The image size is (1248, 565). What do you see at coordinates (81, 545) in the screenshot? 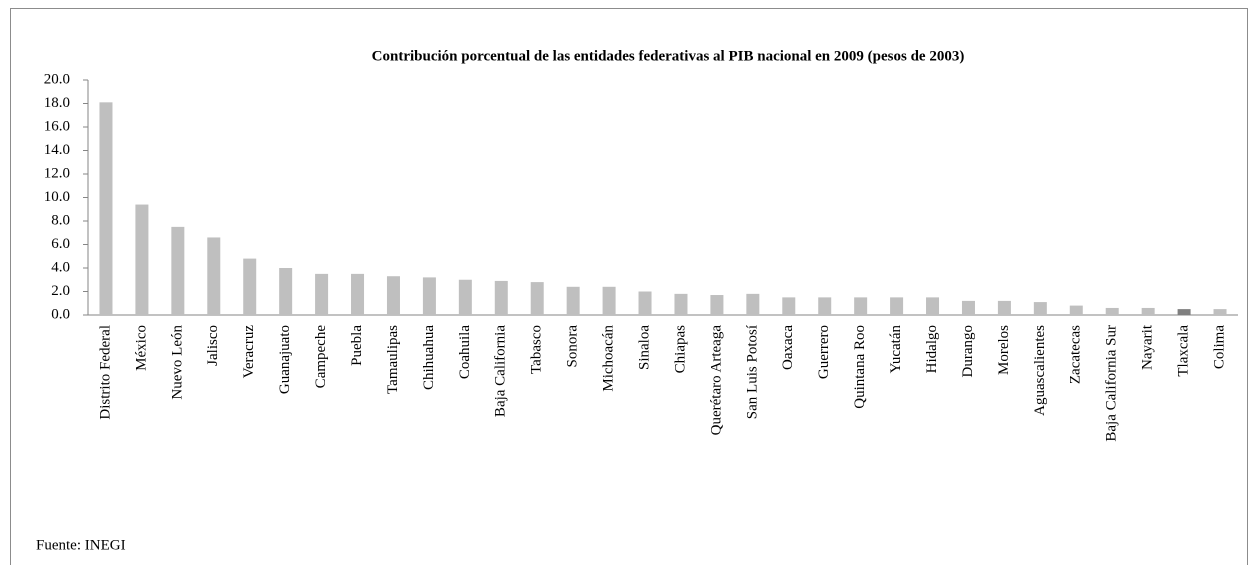
I see `source-note: Fuente: INEGI` at bounding box center [81, 545].